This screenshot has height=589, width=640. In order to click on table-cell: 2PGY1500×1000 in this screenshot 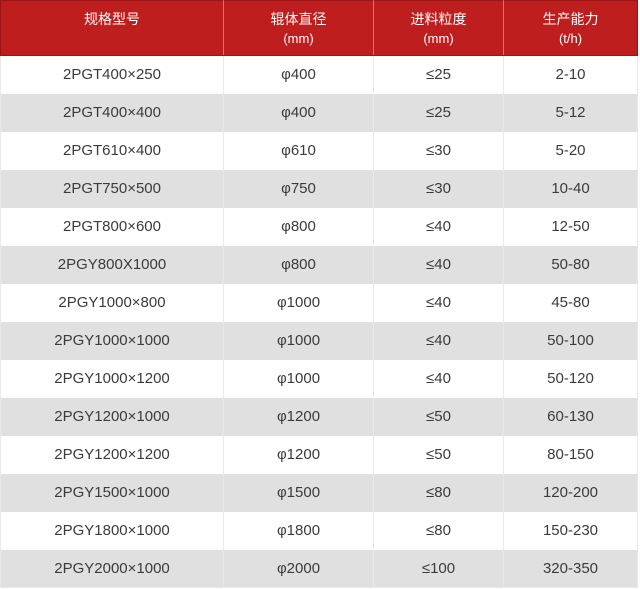, I will do `click(112, 492)`.